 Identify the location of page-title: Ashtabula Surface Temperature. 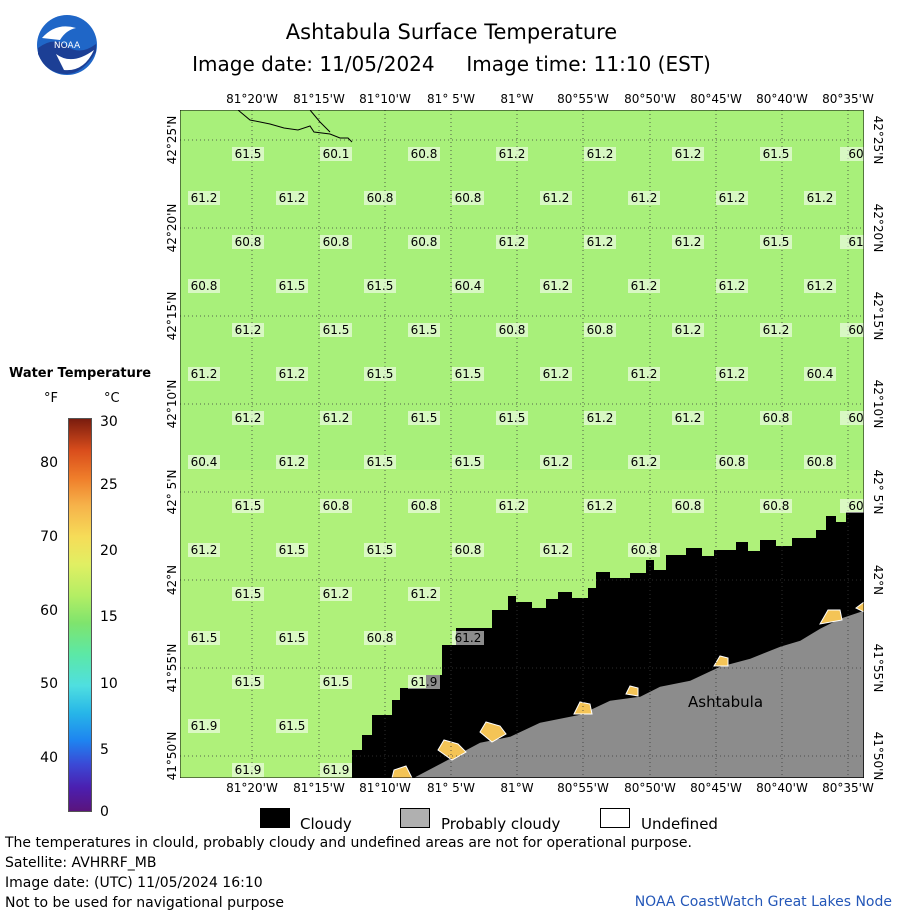
(451, 32).